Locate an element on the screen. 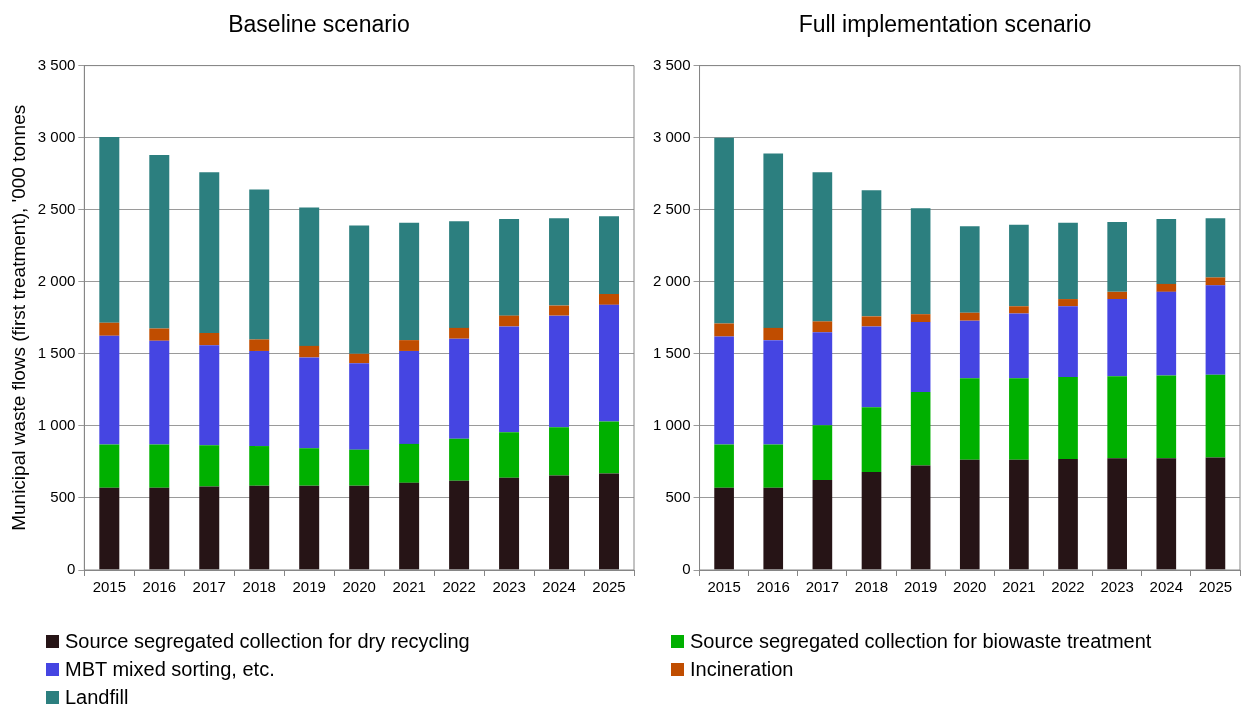 The width and height of the screenshot is (1246, 717). x-tick-label: 2025 is located at coordinates (609, 587).